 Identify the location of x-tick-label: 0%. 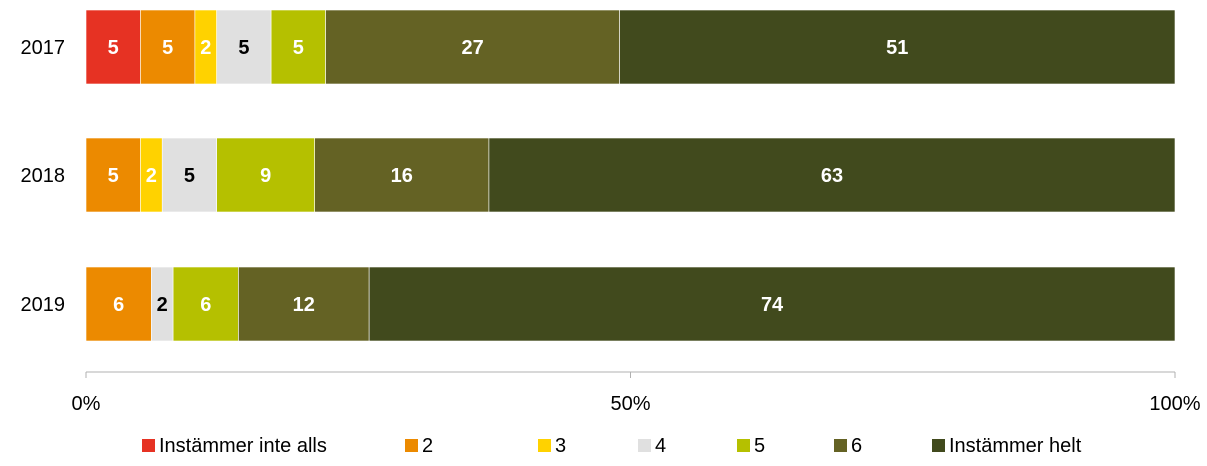
(86, 404).